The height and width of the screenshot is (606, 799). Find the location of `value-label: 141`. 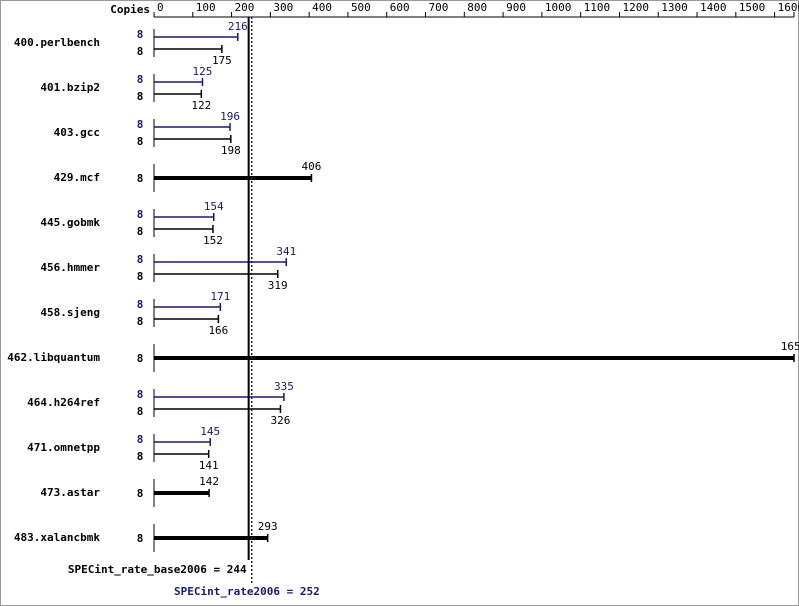

value-label: 141 is located at coordinates (209, 465).